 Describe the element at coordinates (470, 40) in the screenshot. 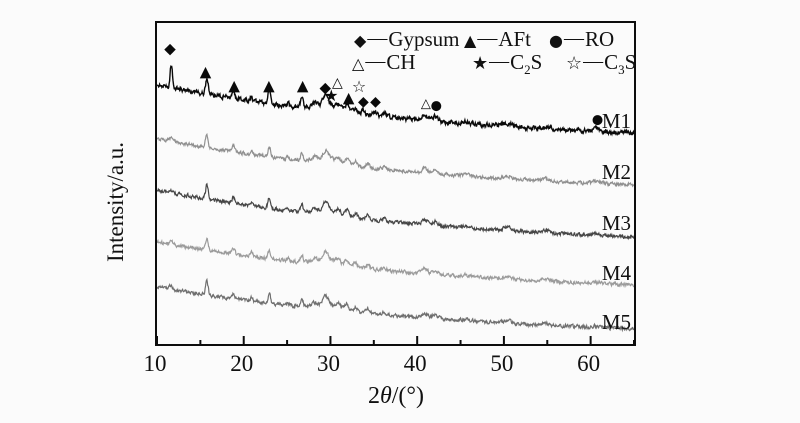

I see `legend-symbol-aft-icon: ▲` at that location.